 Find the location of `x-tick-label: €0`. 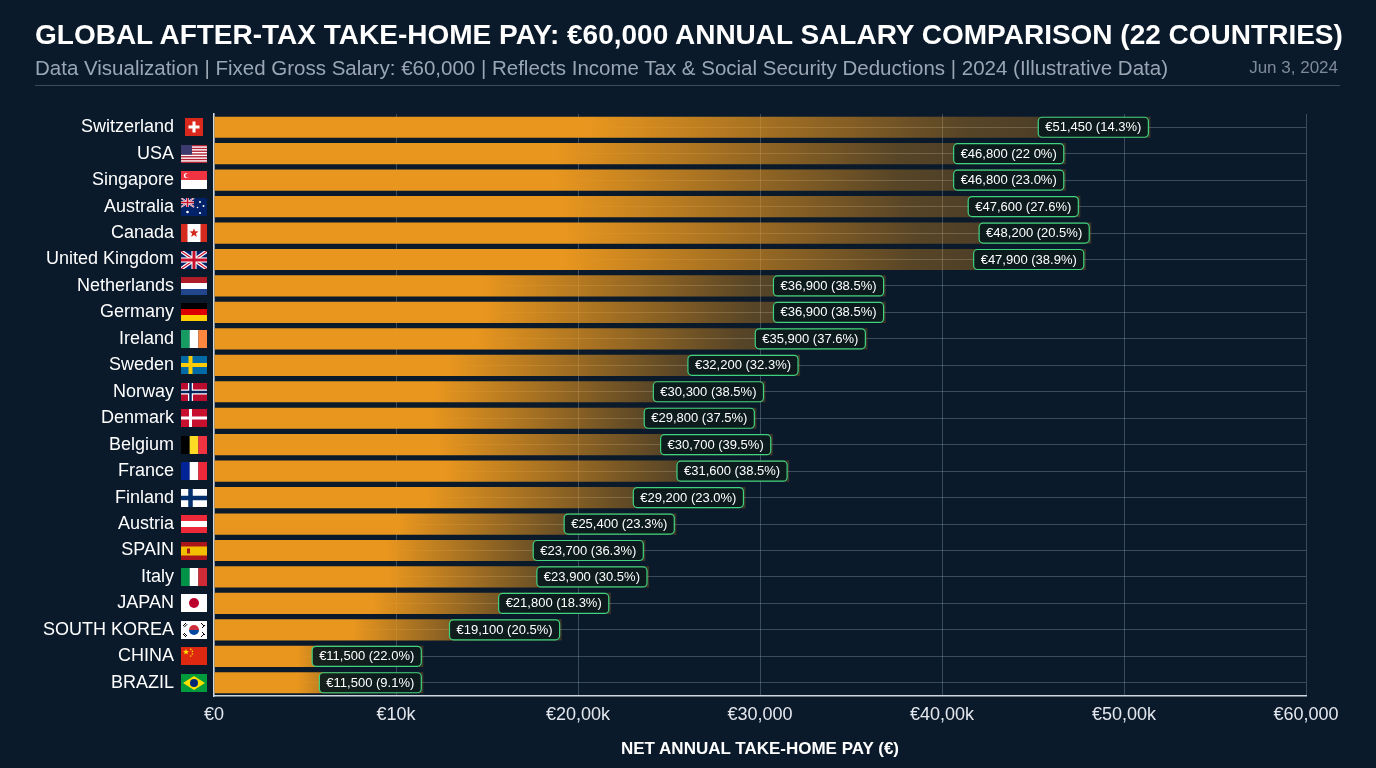

x-tick-label: €0 is located at coordinates (214, 713).